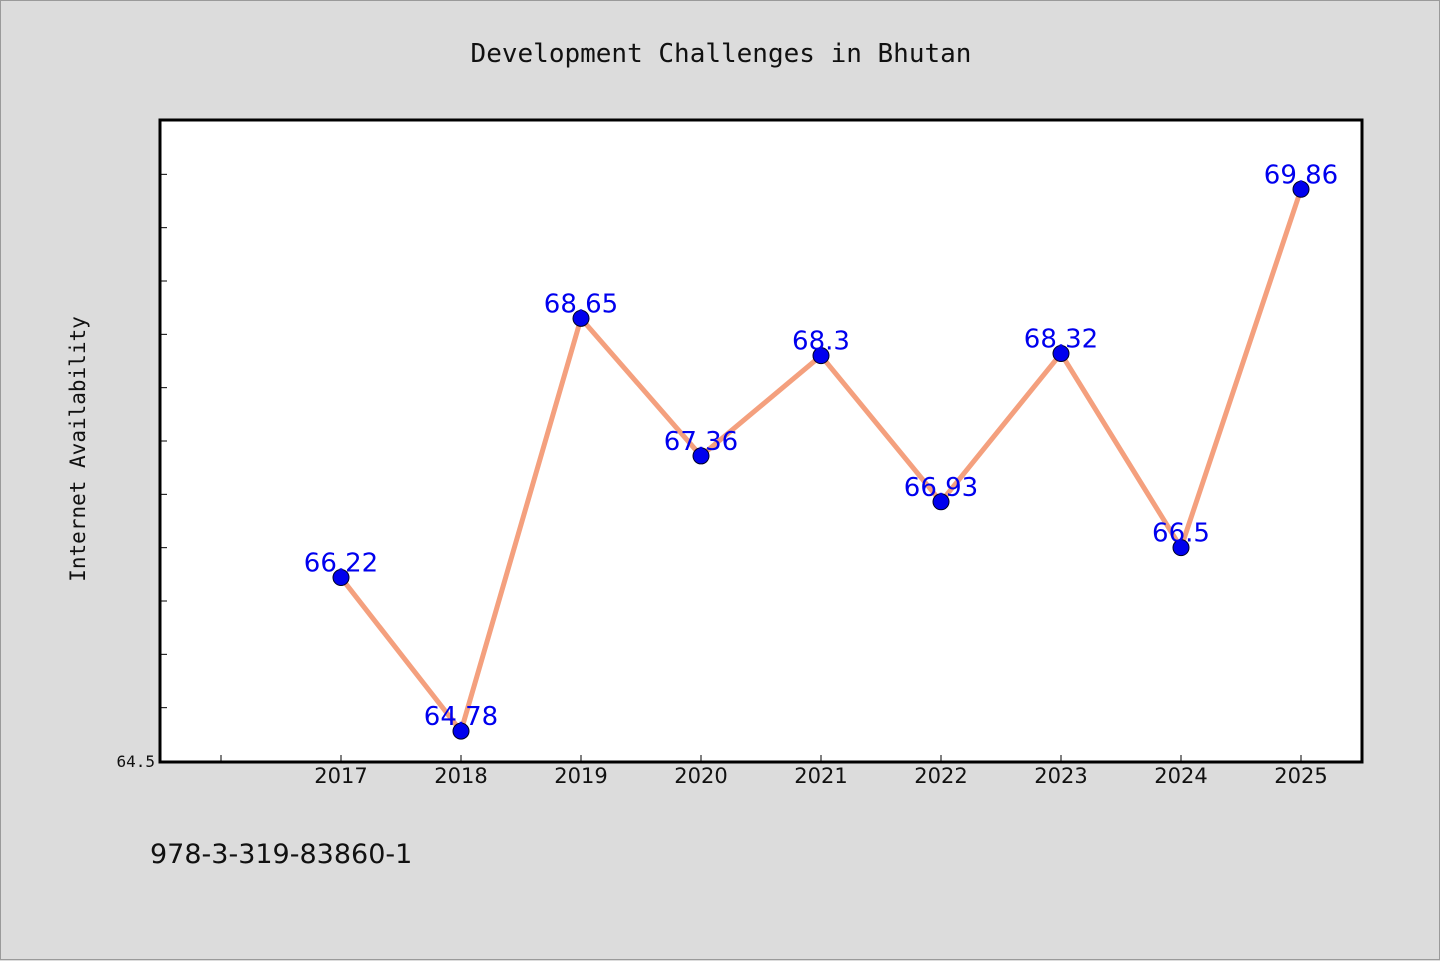 Image resolution: width=1440 pixels, height=961 pixels. Describe the element at coordinates (141, 445) in the screenshot. I see `y-axis-ticks: 64.5` at that location.